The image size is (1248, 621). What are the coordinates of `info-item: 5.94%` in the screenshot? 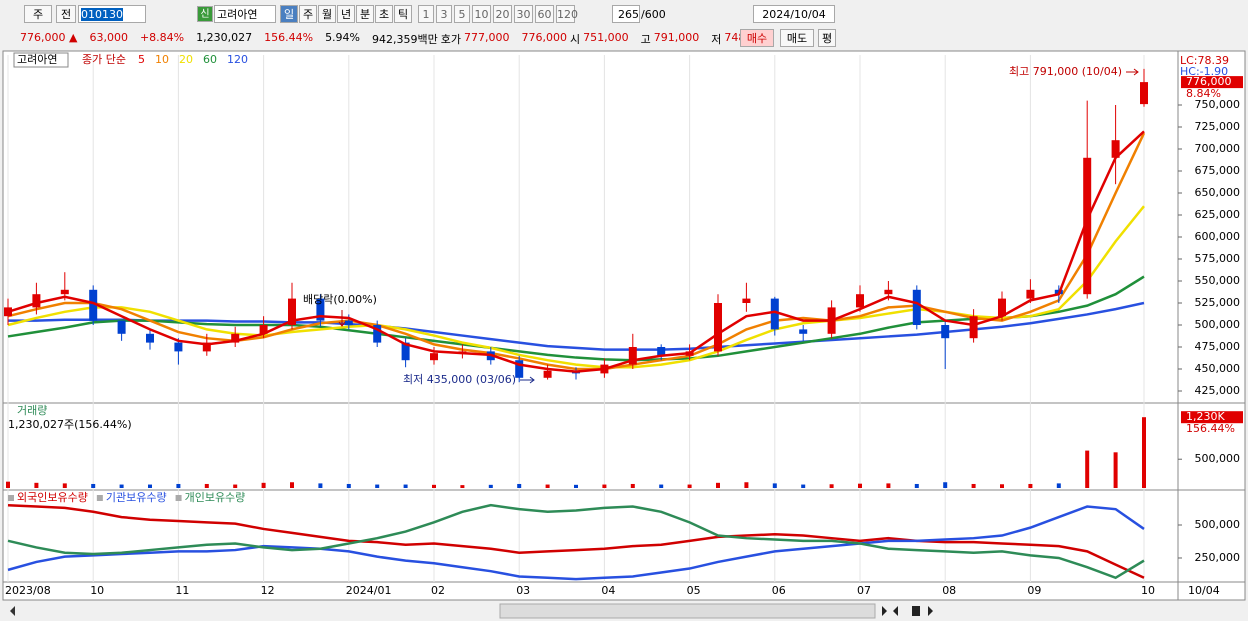 It's located at (343, 37).